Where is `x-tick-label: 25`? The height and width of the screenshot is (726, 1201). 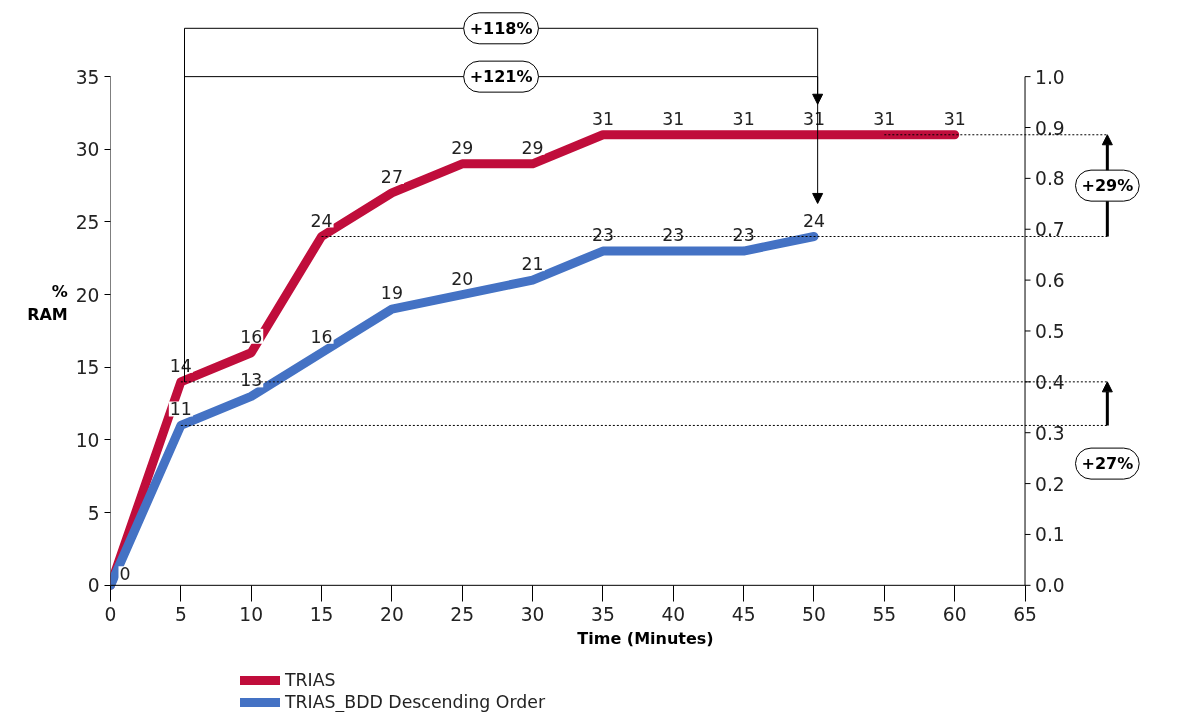 x-tick-label: 25 is located at coordinates (462, 614).